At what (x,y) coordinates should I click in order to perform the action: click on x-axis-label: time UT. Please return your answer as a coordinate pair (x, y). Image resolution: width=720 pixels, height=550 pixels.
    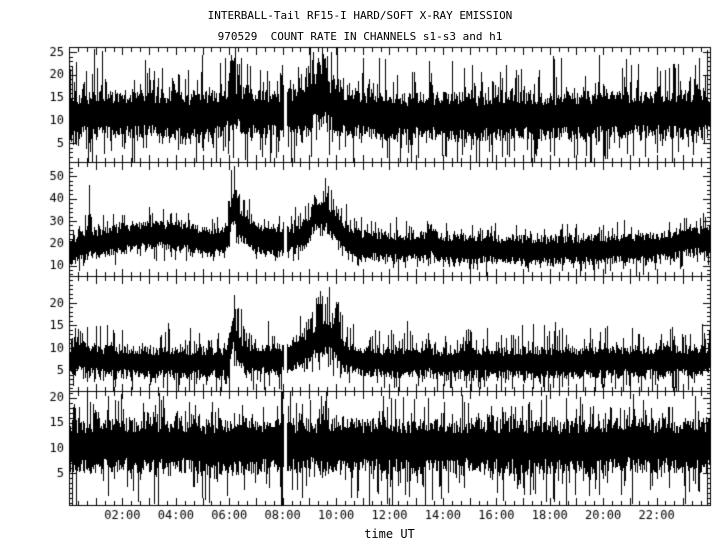
    Looking at the image, I should click on (389, 534).